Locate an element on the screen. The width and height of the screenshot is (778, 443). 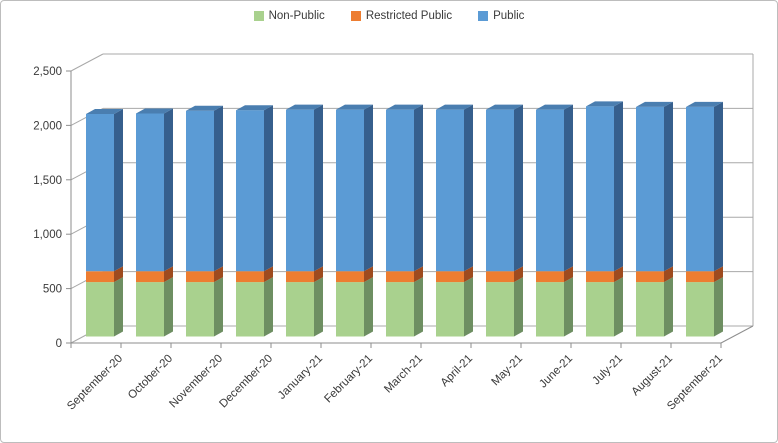
y-axis-label: 500 is located at coordinates (52, 290).